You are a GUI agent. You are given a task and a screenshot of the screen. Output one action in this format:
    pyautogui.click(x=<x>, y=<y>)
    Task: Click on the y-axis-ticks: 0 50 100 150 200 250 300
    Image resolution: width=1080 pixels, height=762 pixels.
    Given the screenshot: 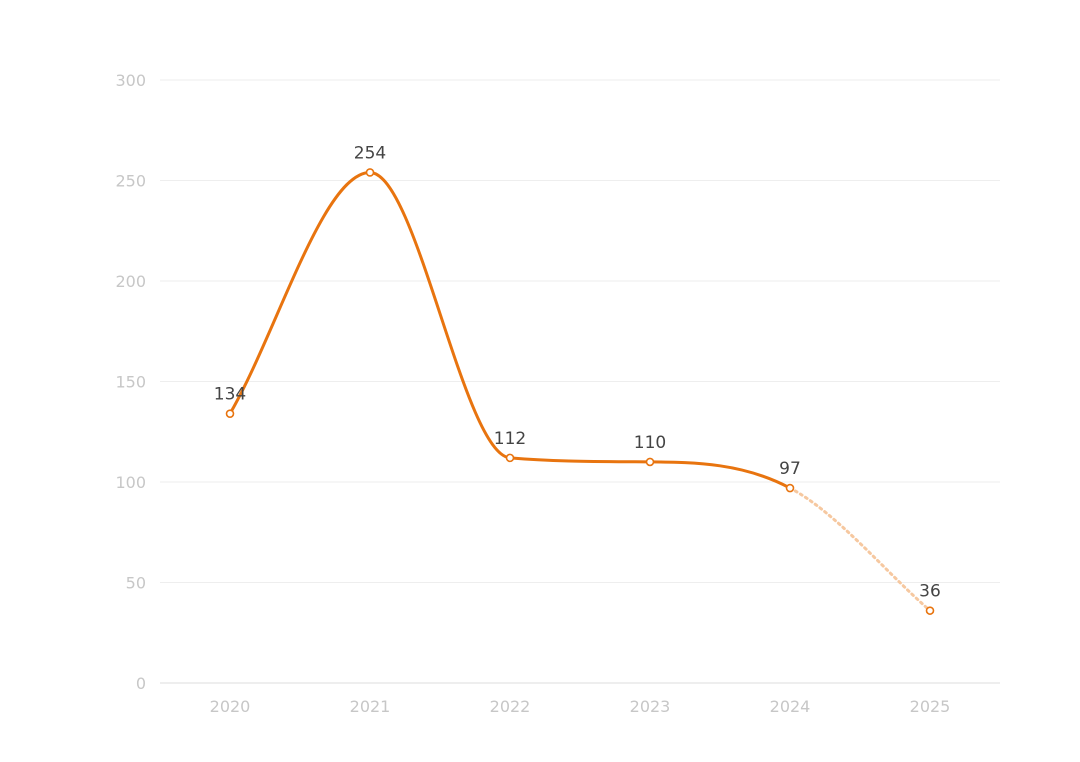 What is the action you would take?
    pyautogui.click(x=130, y=382)
    